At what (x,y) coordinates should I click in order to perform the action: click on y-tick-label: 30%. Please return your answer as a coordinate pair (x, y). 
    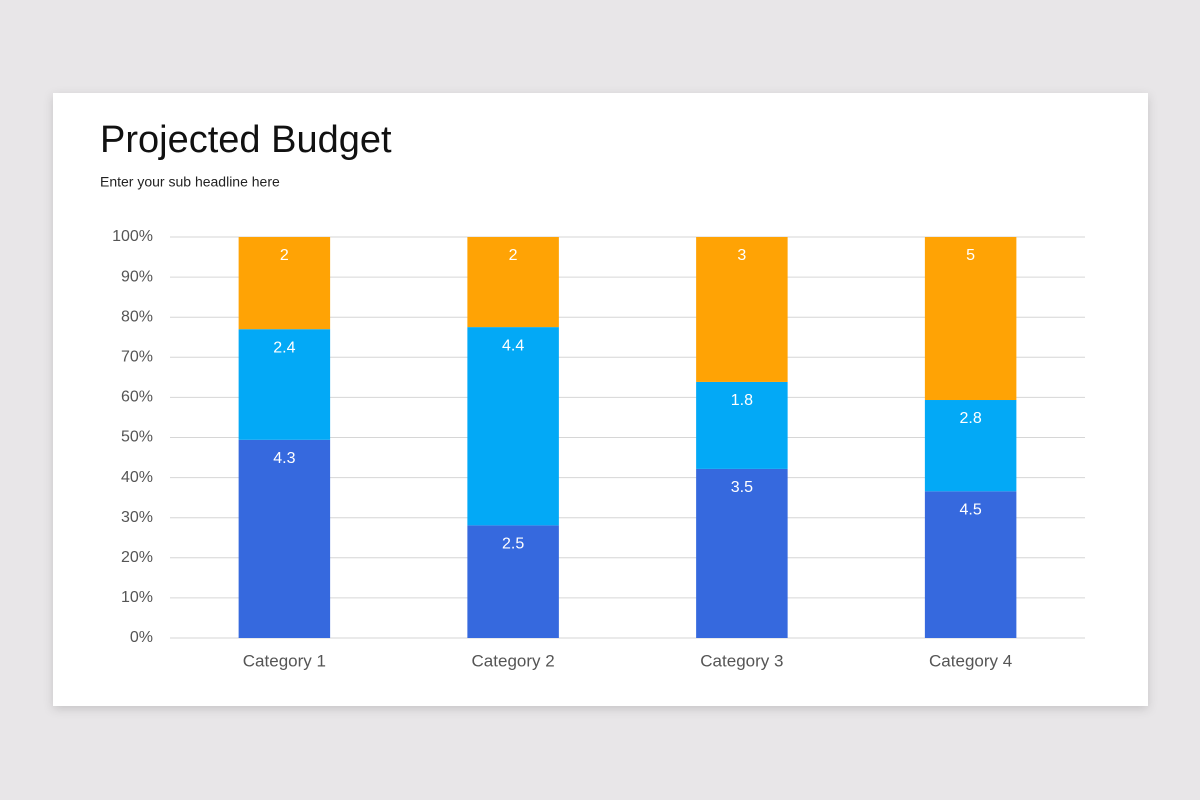
    Looking at the image, I should click on (137, 517).